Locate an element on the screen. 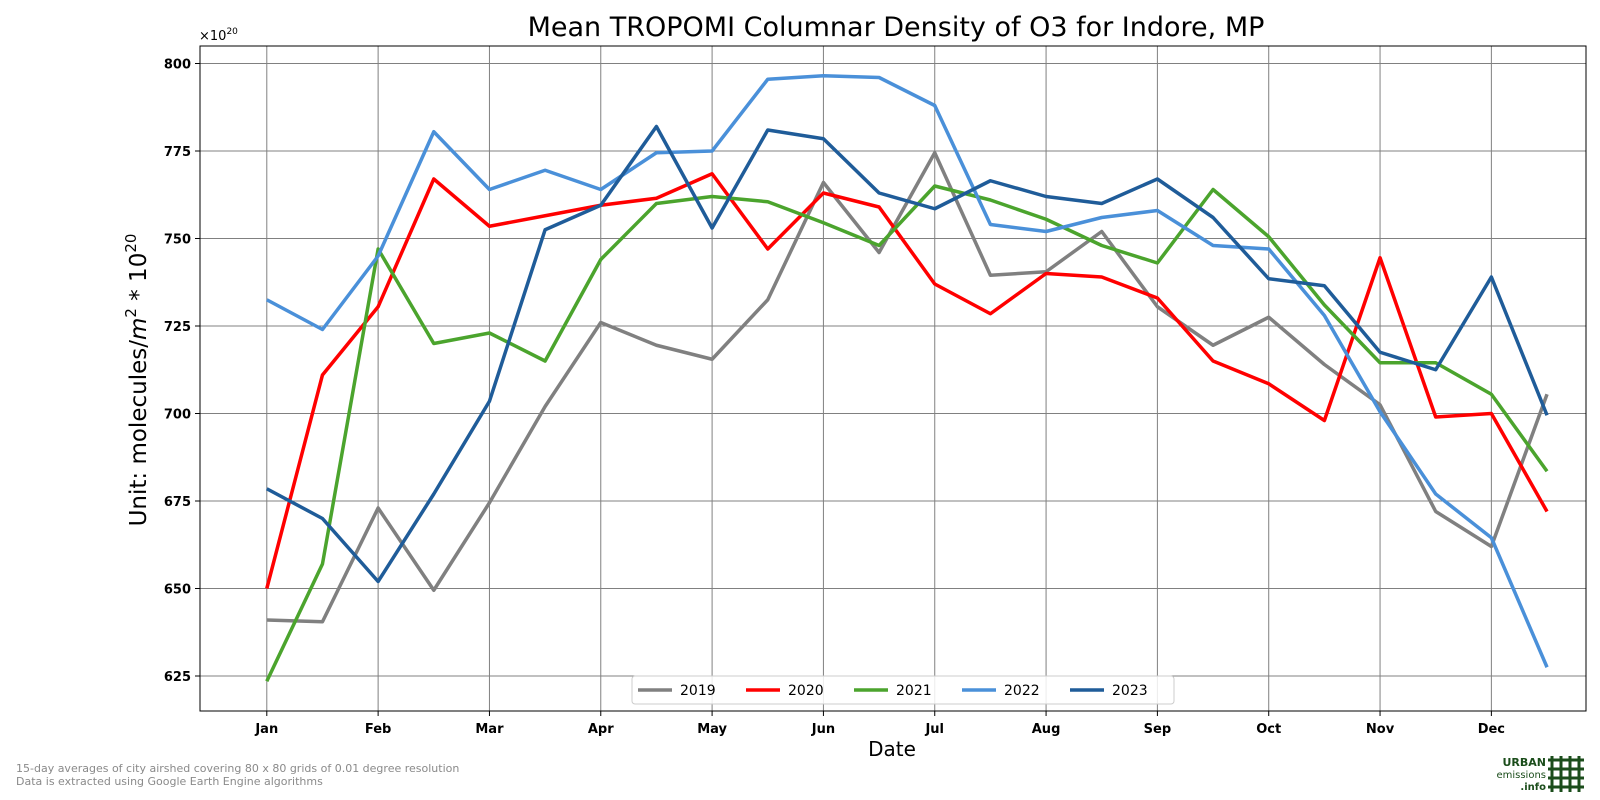 The image size is (1600, 800). y-axis-ticks: 625 650 675 700 725 750 775 800 is located at coordinates (182, 371).